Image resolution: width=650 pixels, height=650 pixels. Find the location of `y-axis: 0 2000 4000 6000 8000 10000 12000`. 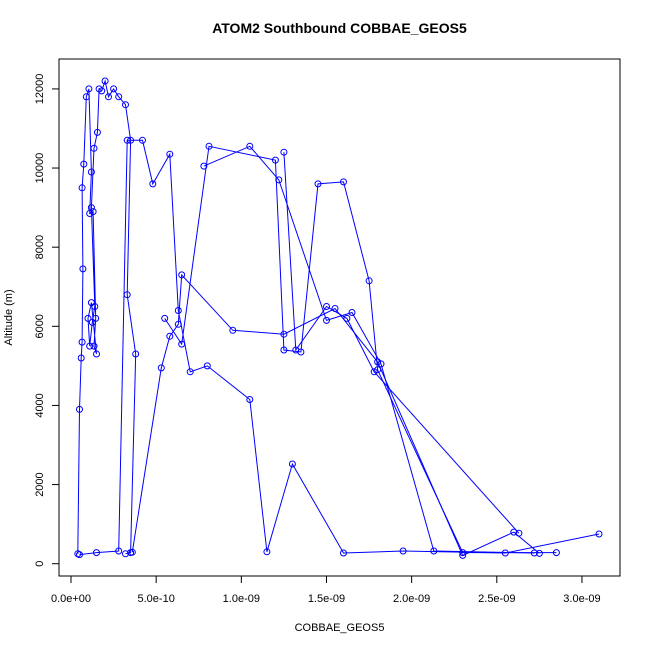

y-axis: 0 2000 4000 6000 8000 10000 12000 is located at coordinates (47, 320).